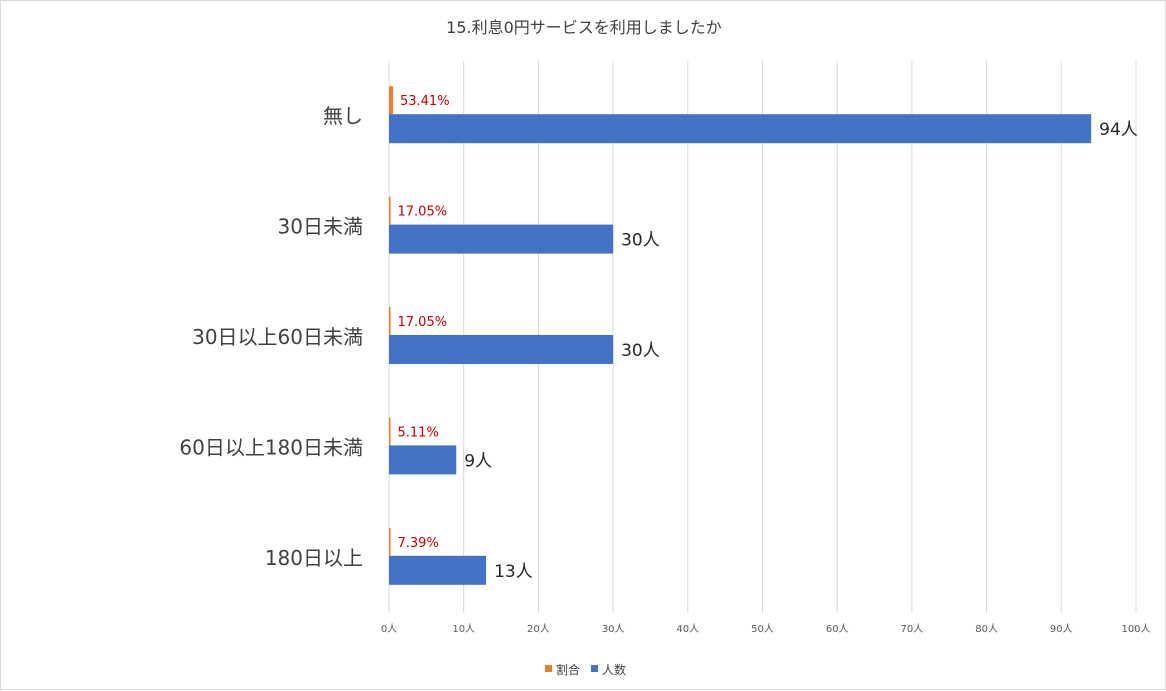  Describe the element at coordinates (538, 629) in the screenshot. I see `x-tick-label: 20人` at that location.